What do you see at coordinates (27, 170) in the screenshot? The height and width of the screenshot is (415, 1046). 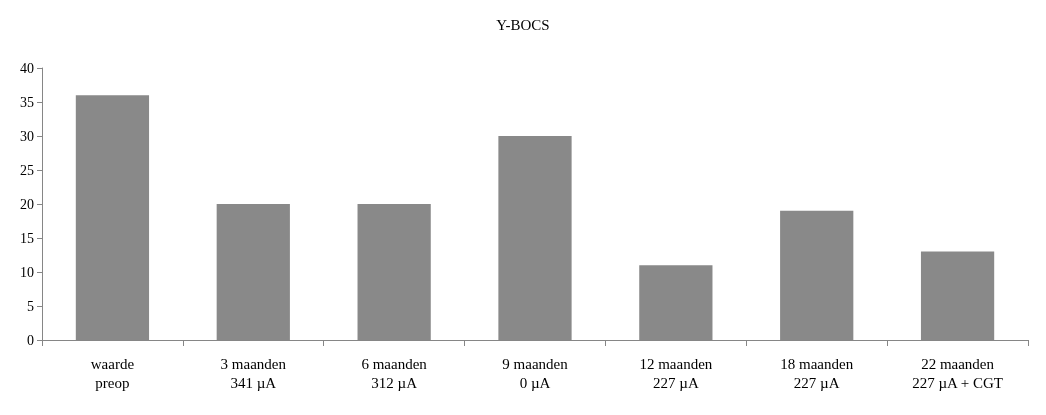 I see `y-tick-label: 25` at bounding box center [27, 170].